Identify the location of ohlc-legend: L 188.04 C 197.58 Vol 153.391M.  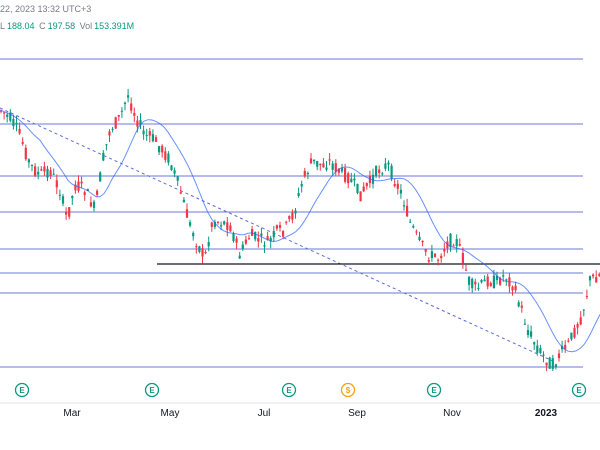
(68, 26).